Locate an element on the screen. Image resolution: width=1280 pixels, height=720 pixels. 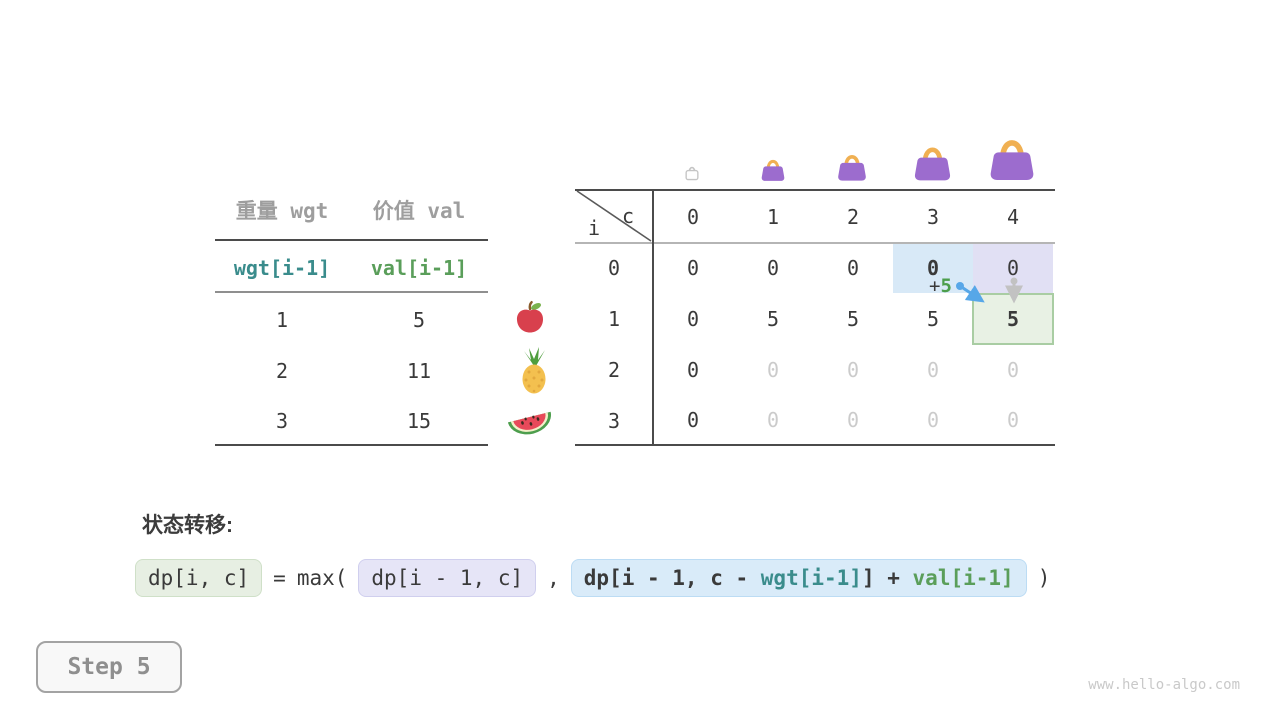
dp-col-header: 3 is located at coordinates (933, 217).